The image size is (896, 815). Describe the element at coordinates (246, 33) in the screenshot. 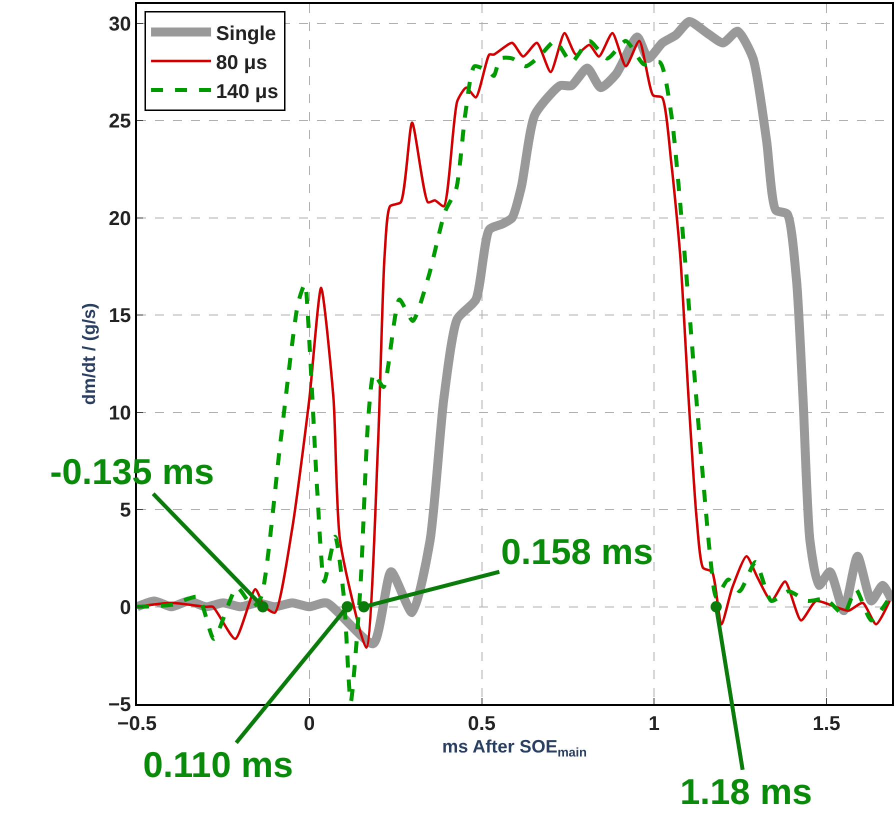

I see `legend-label: Single` at that location.